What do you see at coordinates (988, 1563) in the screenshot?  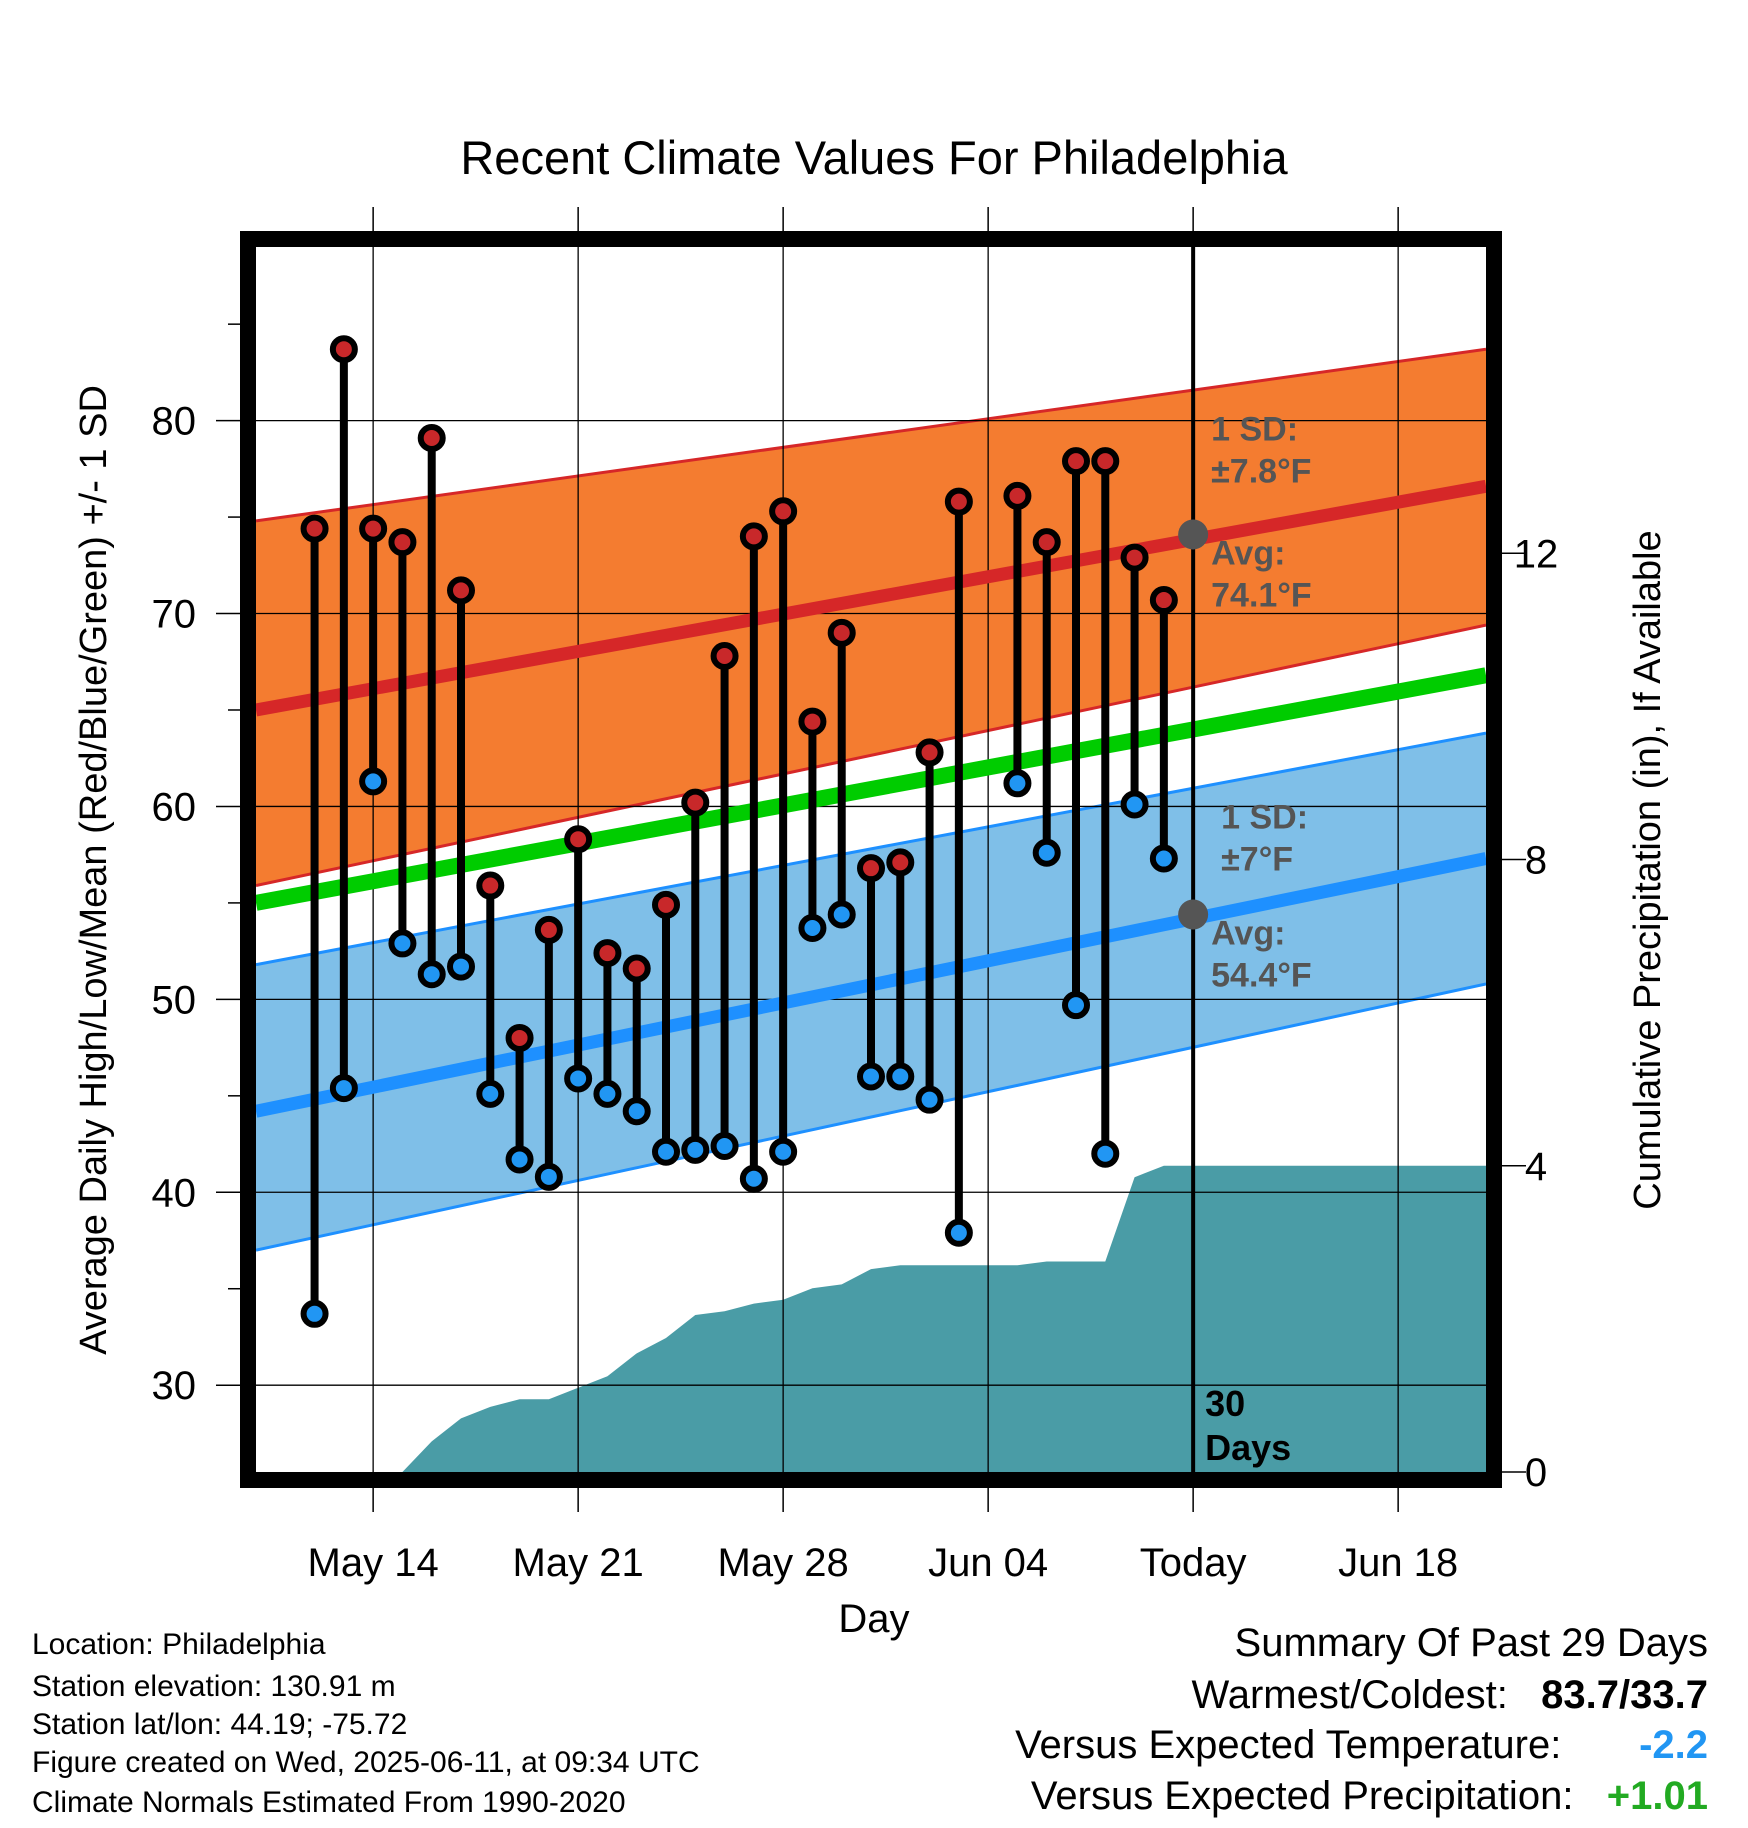 I see `x-tick-label: Jun 04` at bounding box center [988, 1563].